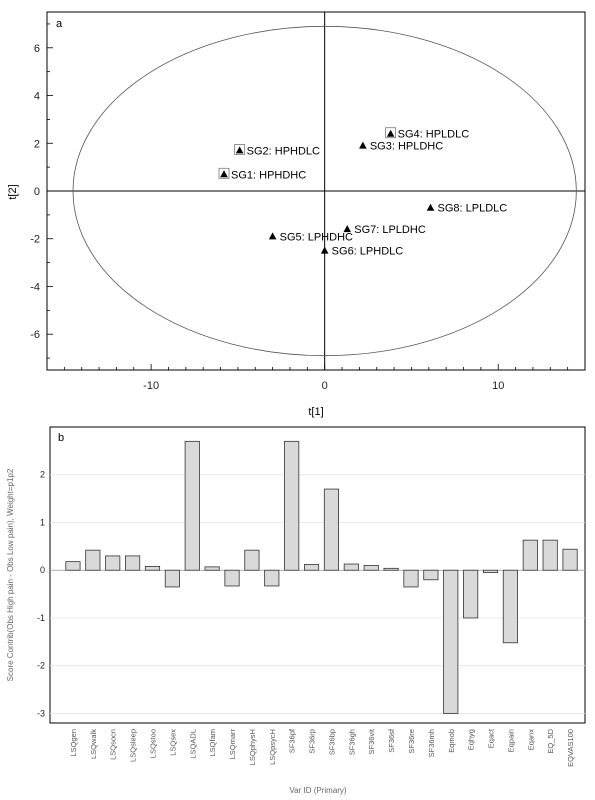  Describe the element at coordinates (318, 790) in the screenshot. I see `bar-x-axis-label: Var ID (Primary)` at that location.